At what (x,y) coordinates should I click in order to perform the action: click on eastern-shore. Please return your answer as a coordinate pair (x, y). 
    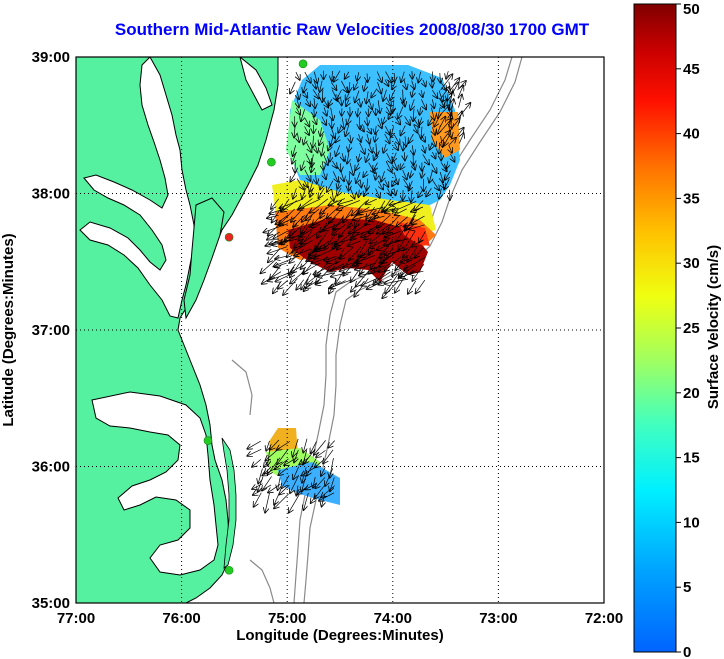
    Looking at the image, I should click on (204, 258).